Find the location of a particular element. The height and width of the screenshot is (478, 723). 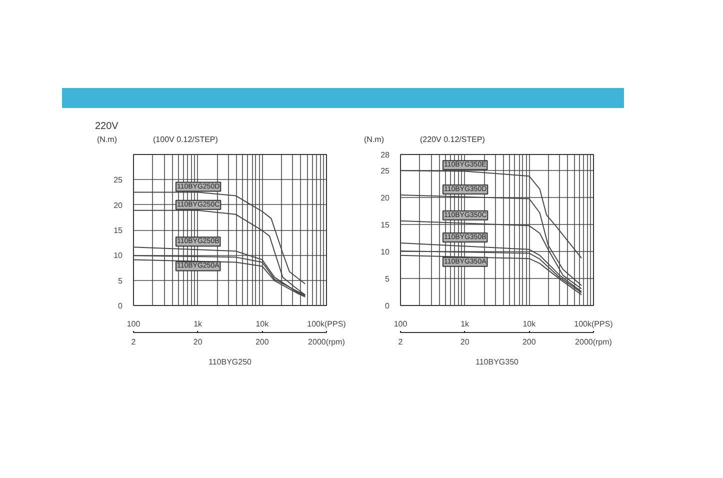

chart-subtitle: (220V 0.12/STEP) is located at coordinates (452, 140).